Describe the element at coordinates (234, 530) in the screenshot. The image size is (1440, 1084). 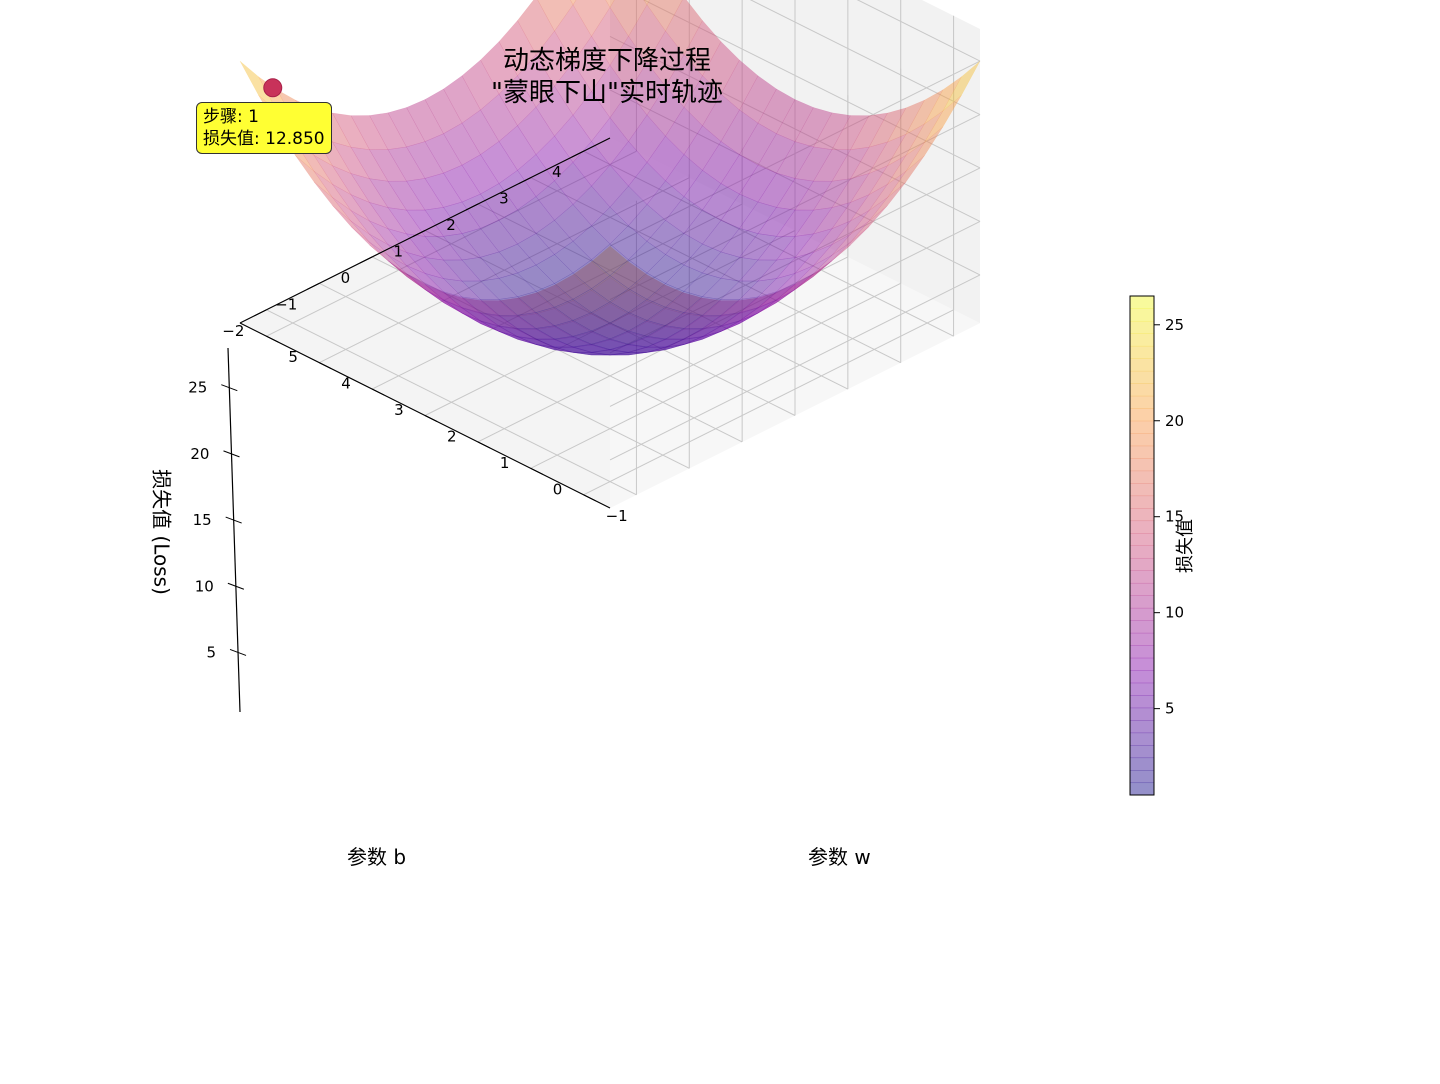
I see `axis-line` at that location.